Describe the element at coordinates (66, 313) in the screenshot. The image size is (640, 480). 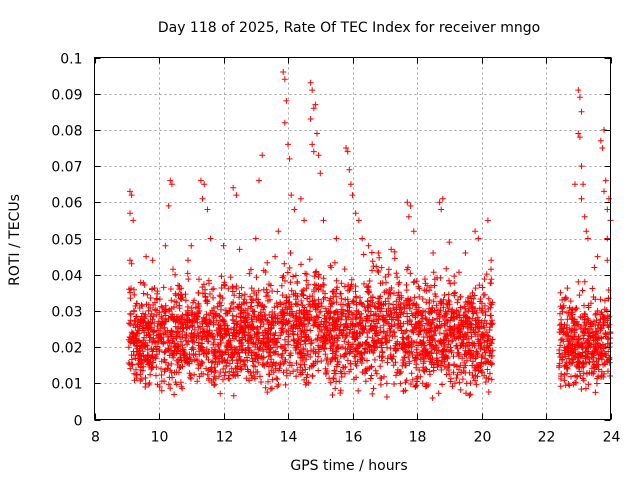
I see `y-tick-label: 0.03` at that location.